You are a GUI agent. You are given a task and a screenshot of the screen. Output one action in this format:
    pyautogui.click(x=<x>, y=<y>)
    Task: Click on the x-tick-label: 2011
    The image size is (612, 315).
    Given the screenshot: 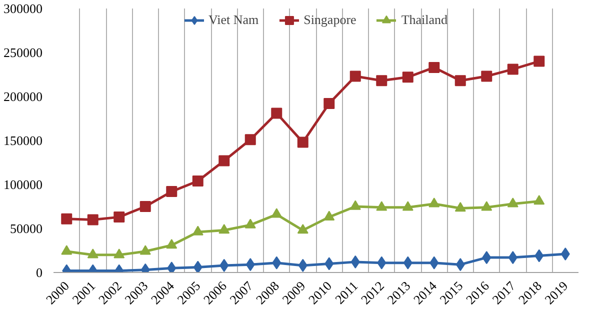 What is the action you would take?
    pyautogui.click(x=346, y=292)
    